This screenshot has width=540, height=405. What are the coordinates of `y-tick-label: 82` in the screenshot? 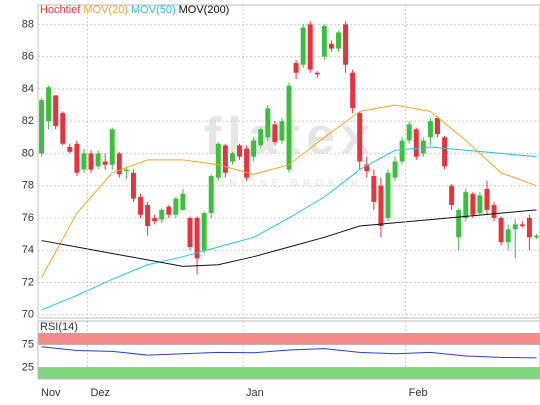 It's located at (28, 121).